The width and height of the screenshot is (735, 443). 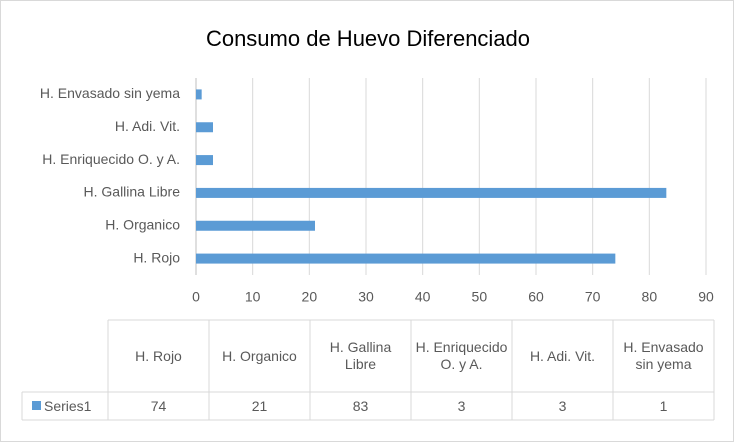 What do you see at coordinates (158, 405) in the screenshot?
I see `table-value: 74` at bounding box center [158, 405].